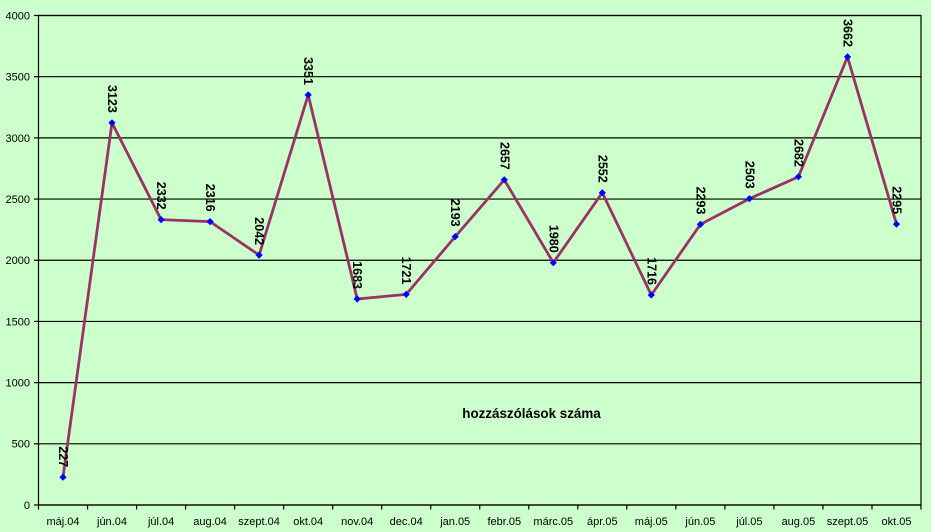 The height and width of the screenshot is (532, 931). Describe the element at coordinates (897, 200) in the screenshot. I see `svg-text: 2295` at that location.